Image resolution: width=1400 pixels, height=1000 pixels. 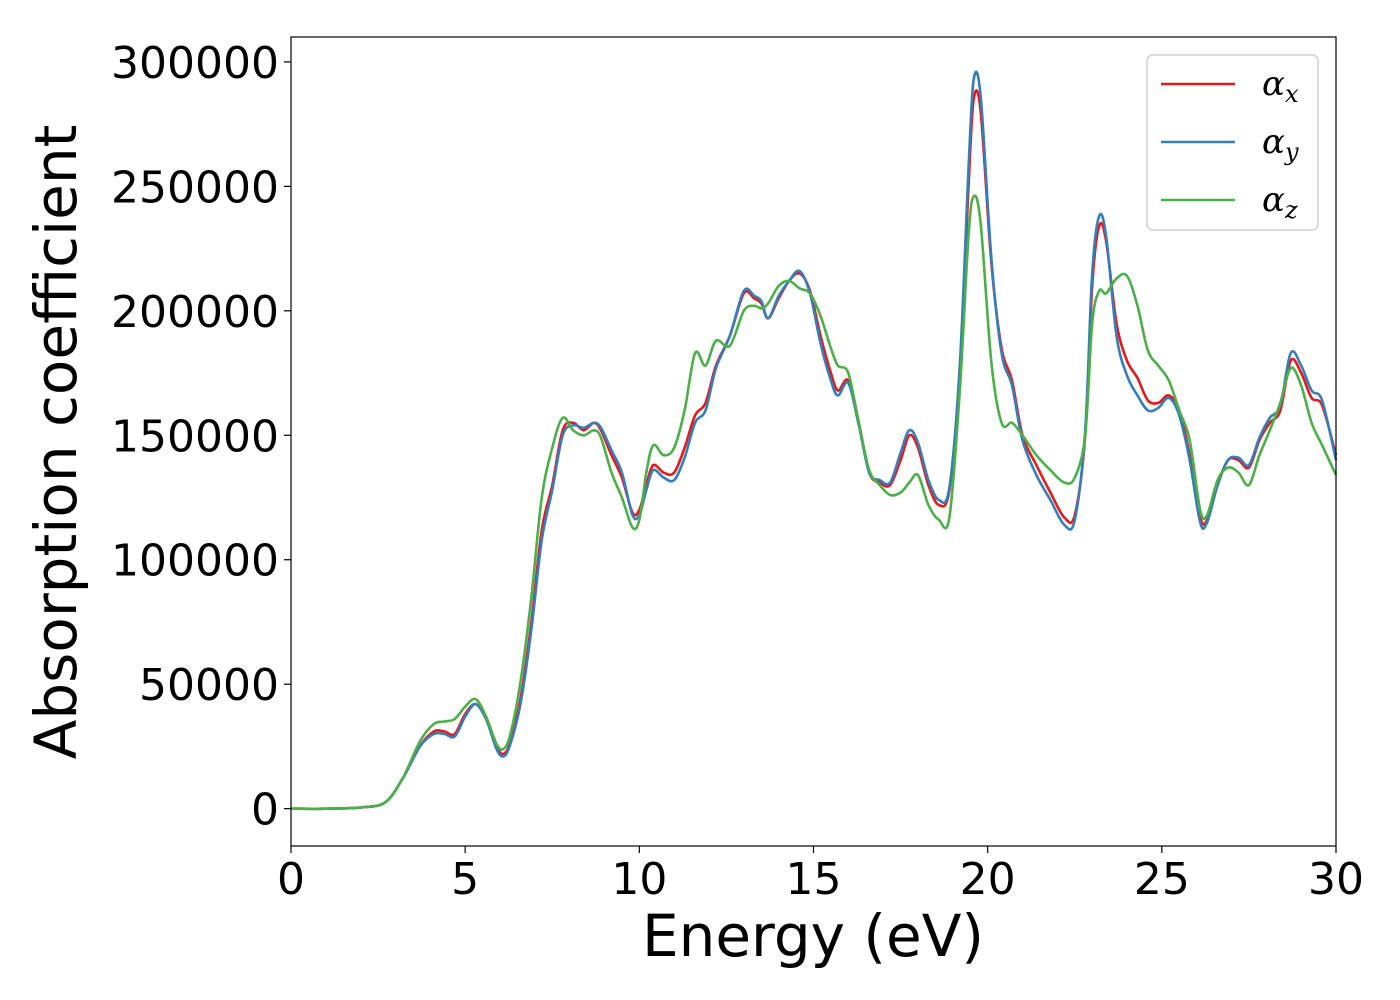 I want to click on y-axis-title: Absorption coefficient, so click(x=56, y=442).